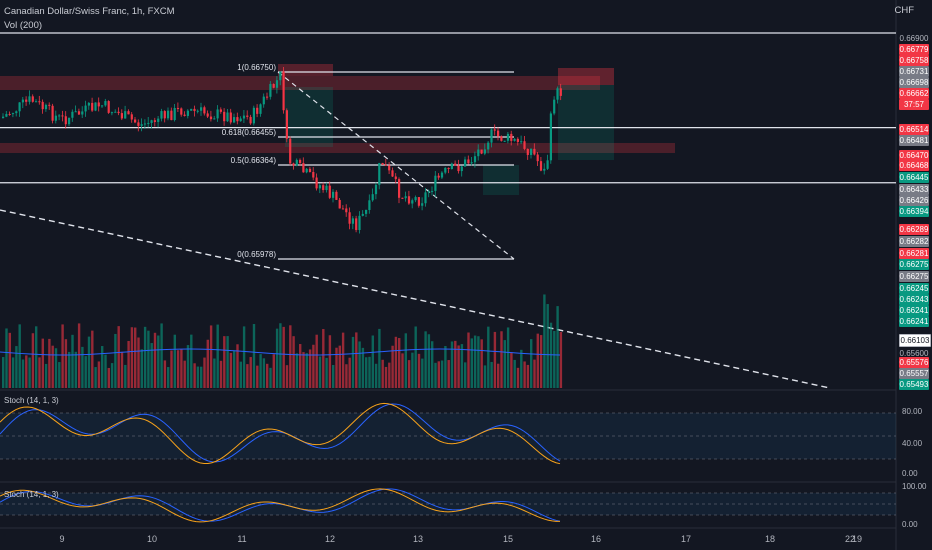 This screenshot has width=932, height=550. What do you see at coordinates (914, 353) in the screenshot?
I see `price-label: 0.65600` at bounding box center [914, 353].